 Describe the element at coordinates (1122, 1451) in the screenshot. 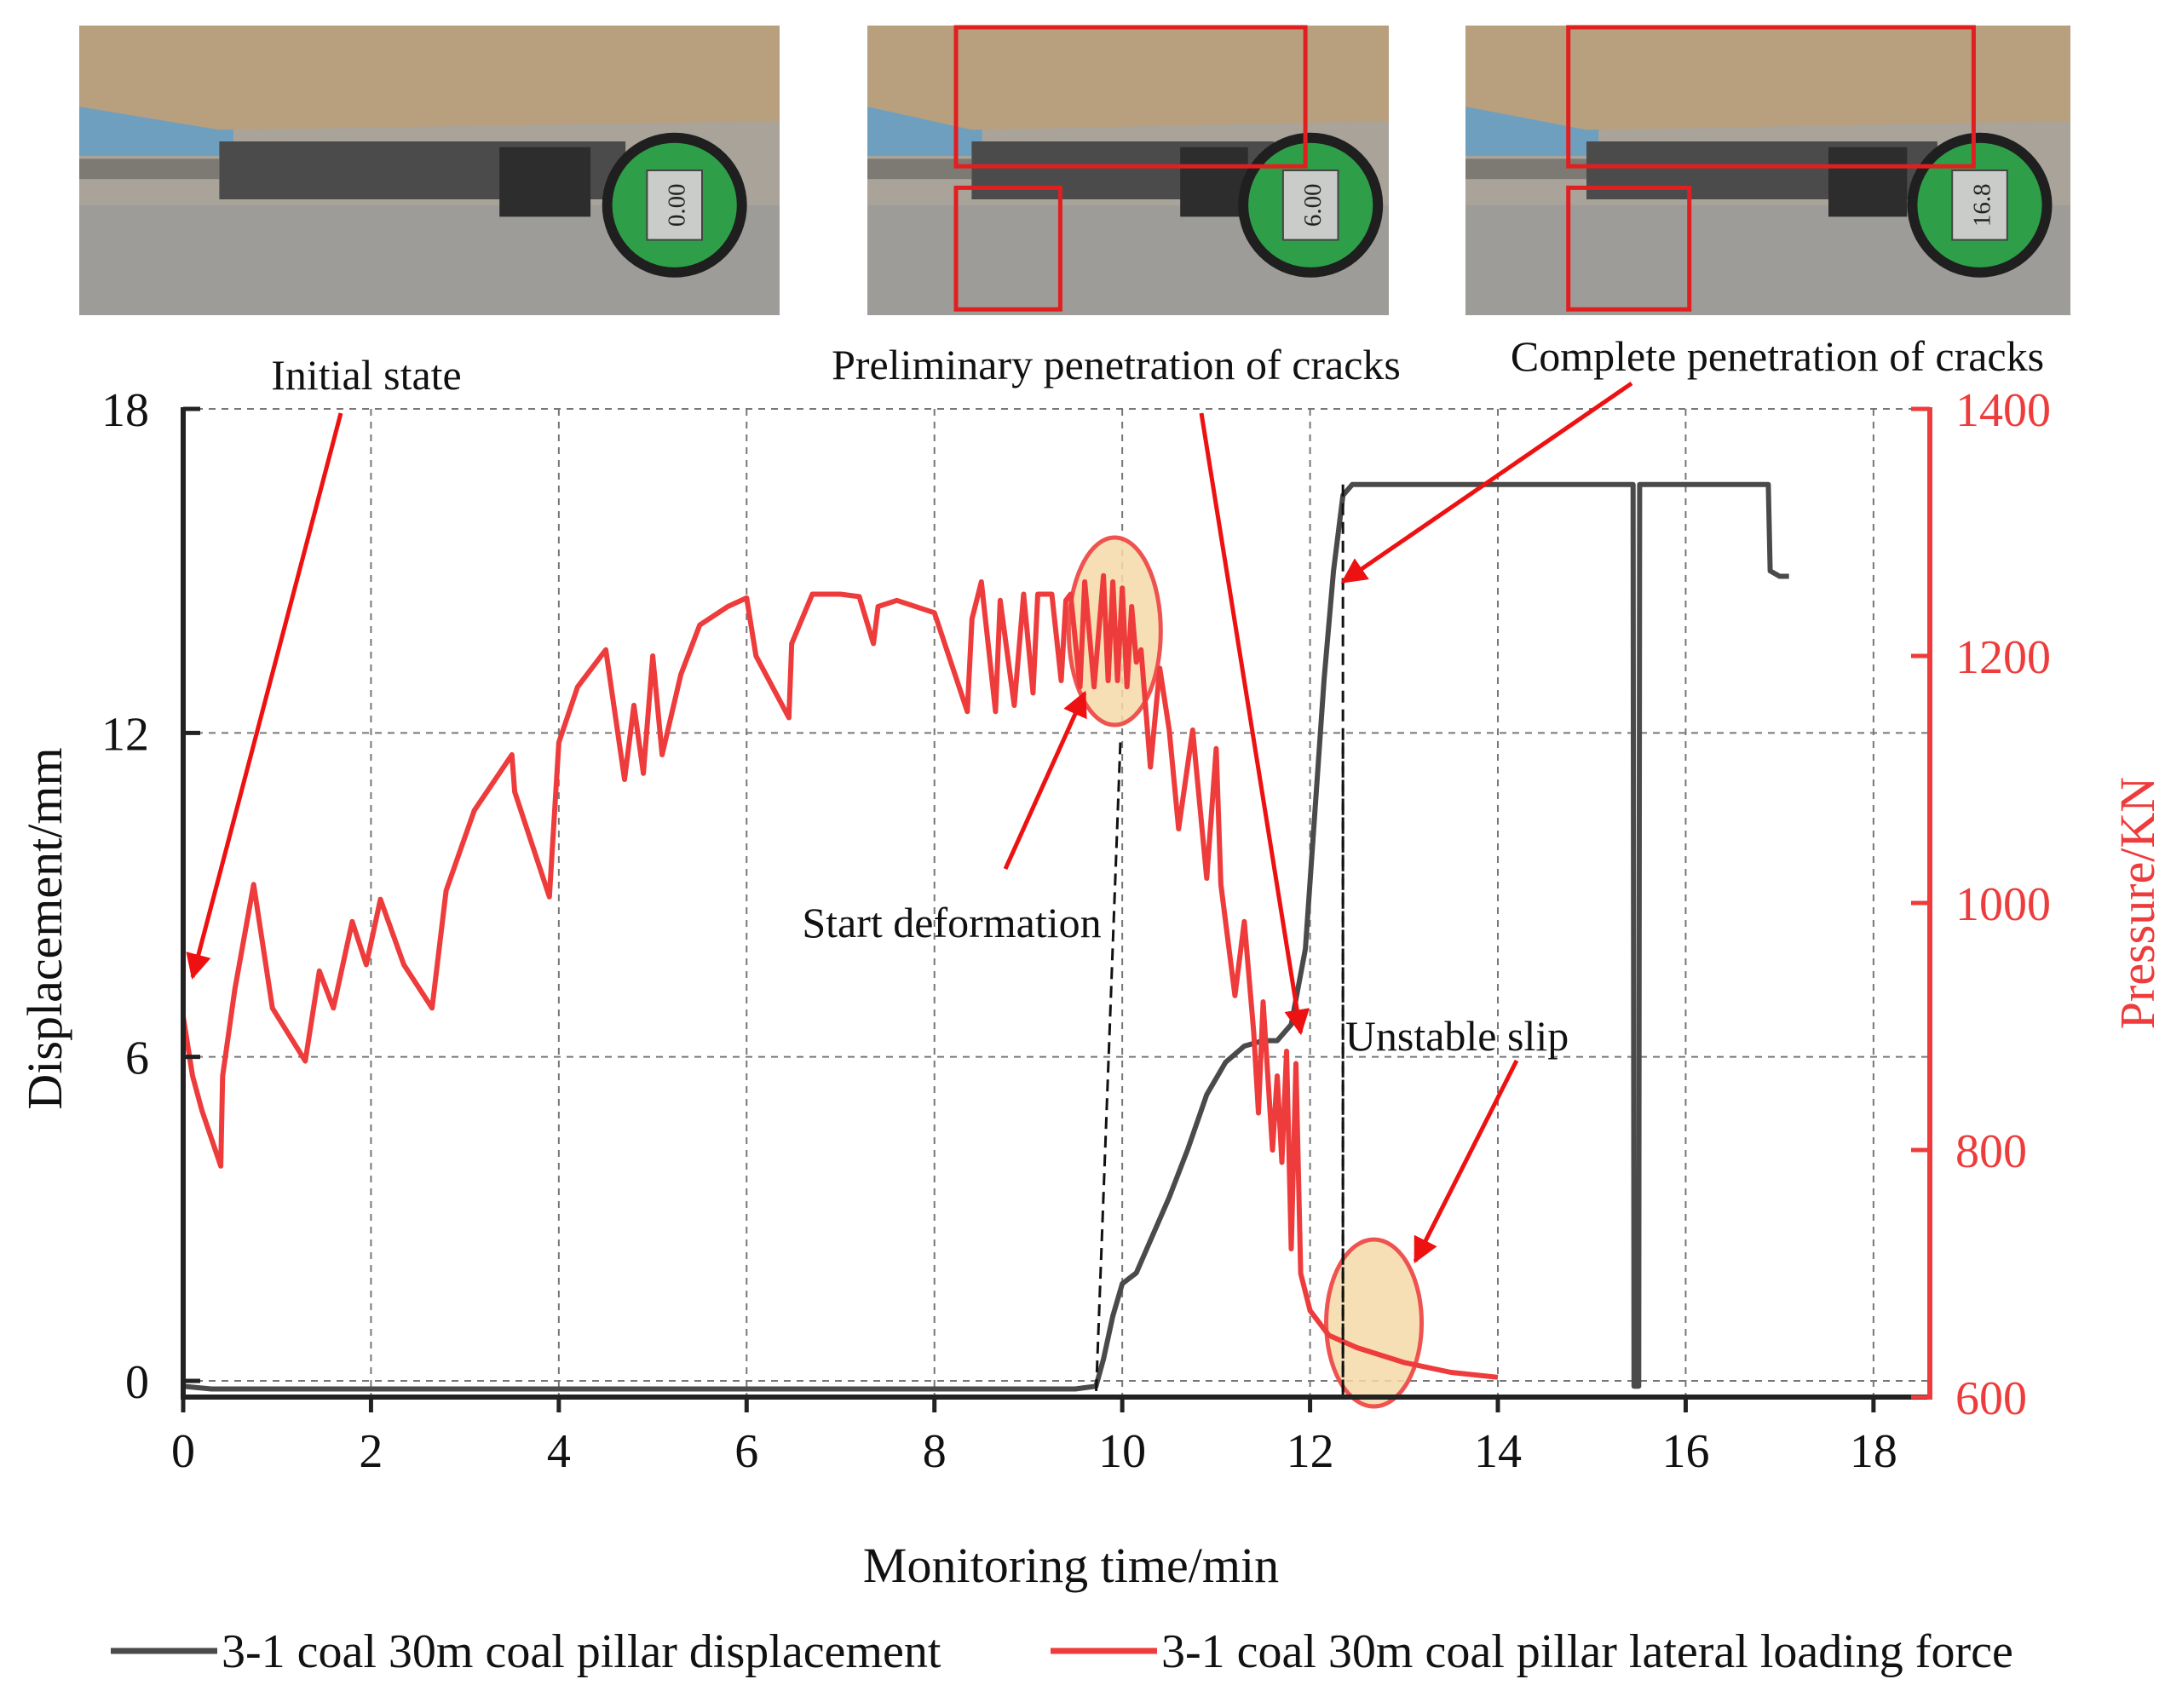

I see `x-tick-label: 10` at that location.